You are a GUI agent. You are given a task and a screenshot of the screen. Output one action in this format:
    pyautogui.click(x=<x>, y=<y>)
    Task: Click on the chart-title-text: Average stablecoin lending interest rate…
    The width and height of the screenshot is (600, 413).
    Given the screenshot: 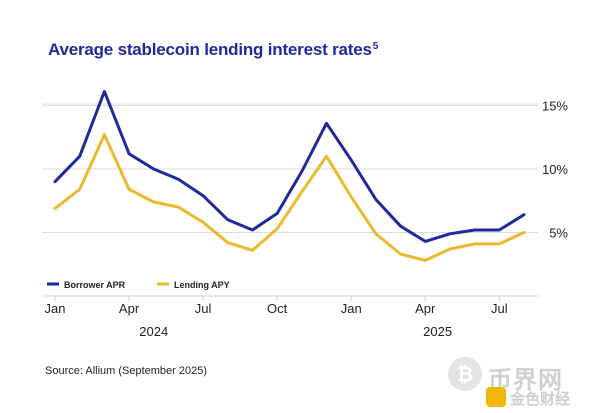 What is the action you would take?
    pyautogui.click(x=210, y=49)
    